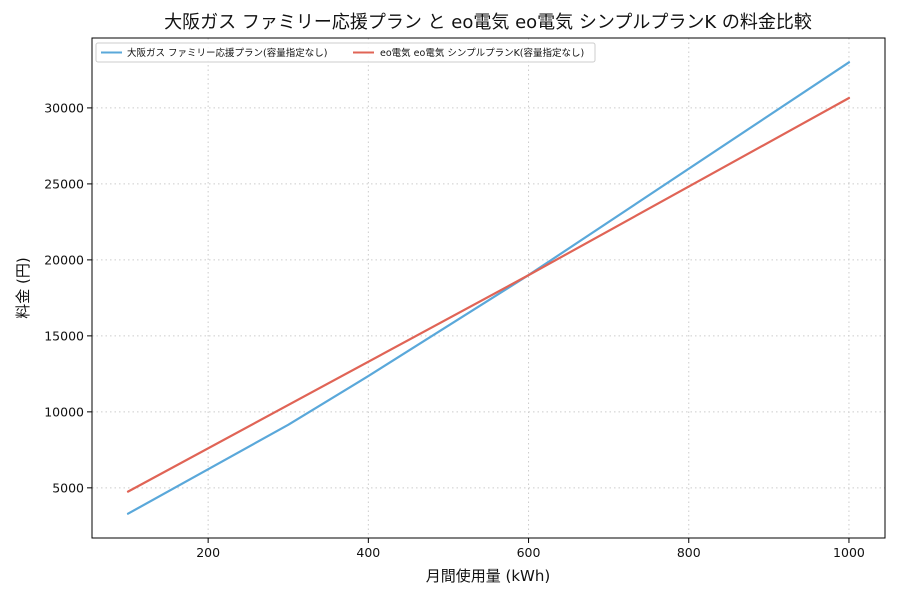 The image size is (900, 600). Describe the element at coordinates (64, 183) in the screenshot. I see `y-tick-label: 25000` at that location.